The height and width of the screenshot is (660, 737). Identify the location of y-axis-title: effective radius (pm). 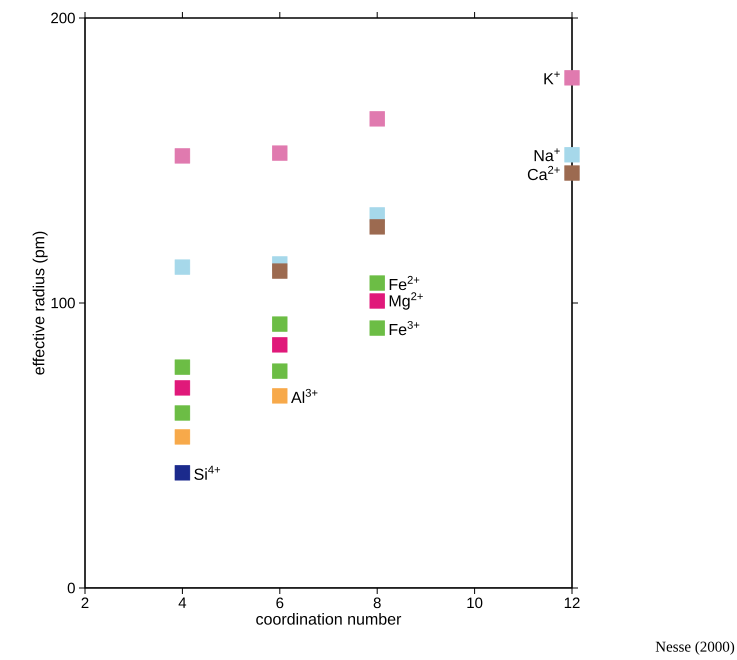
(40, 303).